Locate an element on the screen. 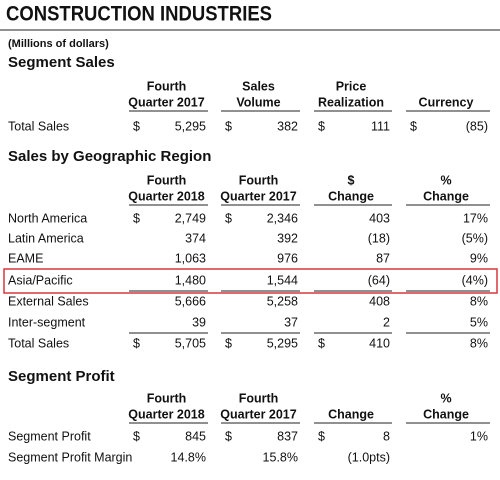 The image size is (500, 480). cell-value: 976 is located at coordinates (287, 258).